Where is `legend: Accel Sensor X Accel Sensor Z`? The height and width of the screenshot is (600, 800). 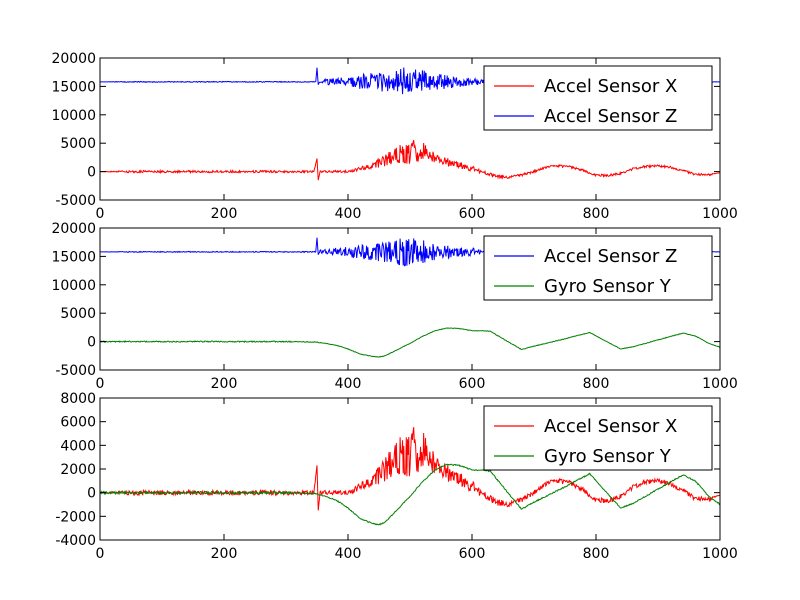 legend: Accel Sensor X Accel Sensor Z is located at coordinates (598, 98).